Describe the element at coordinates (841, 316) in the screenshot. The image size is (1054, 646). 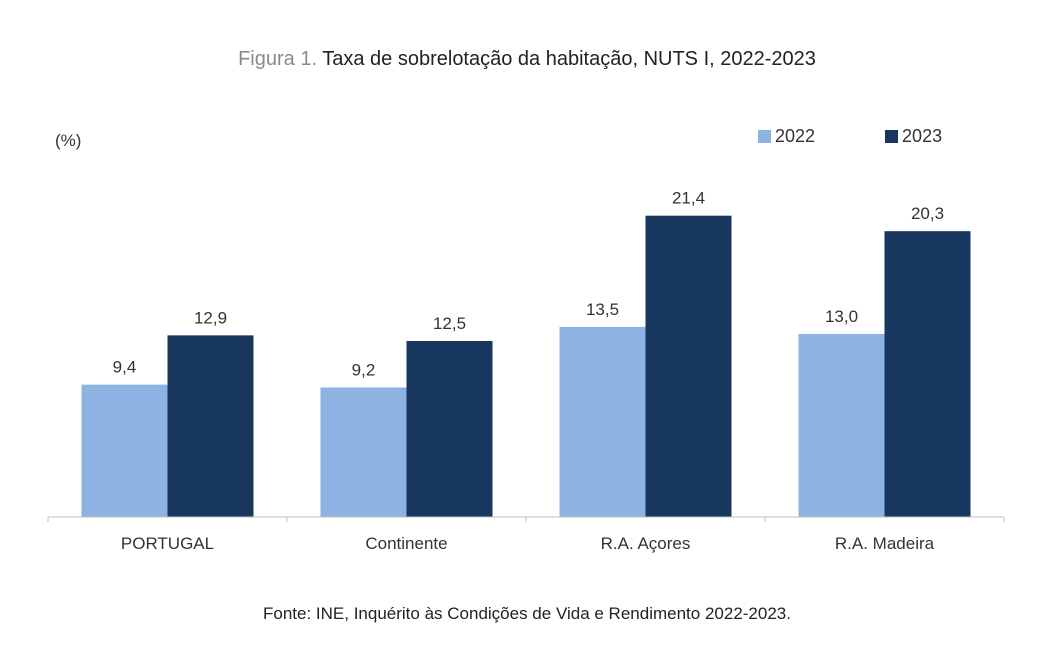
I see `data-label-2022: 13,0` at that location.